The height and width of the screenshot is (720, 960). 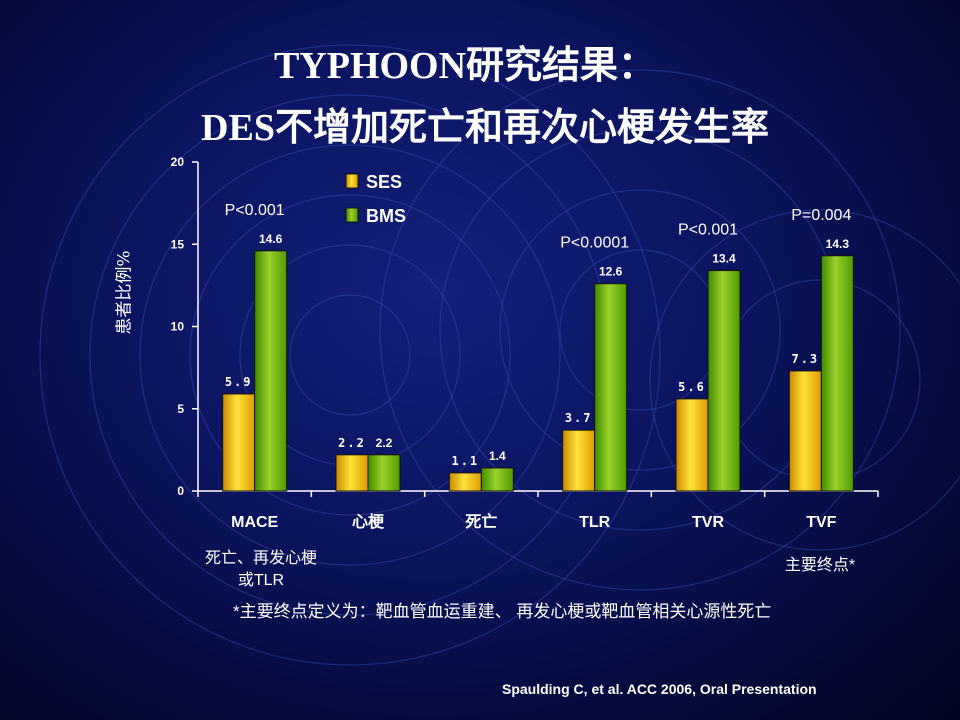 I want to click on category-label: 心梗, so click(x=368, y=521).